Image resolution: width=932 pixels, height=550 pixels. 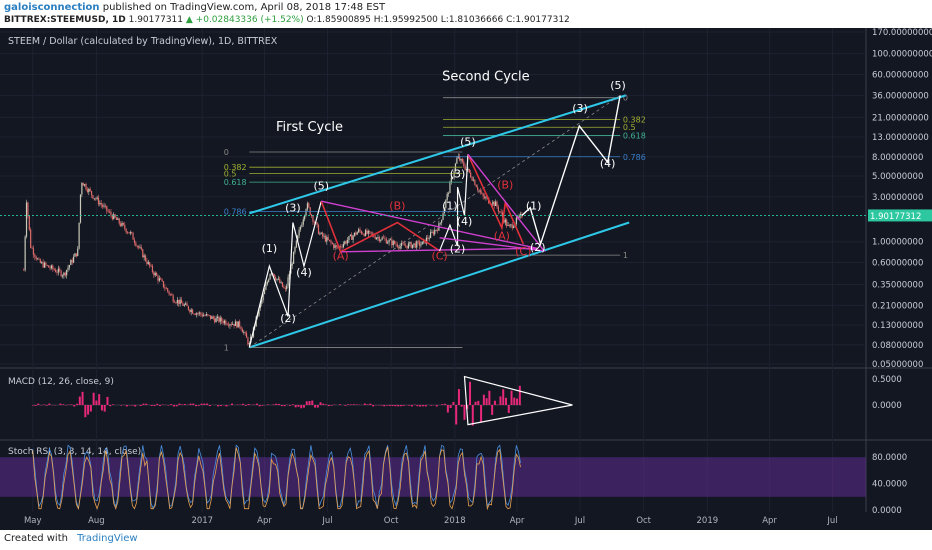 I want to click on x-tick-label: 2019, so click(x=708, y=521).